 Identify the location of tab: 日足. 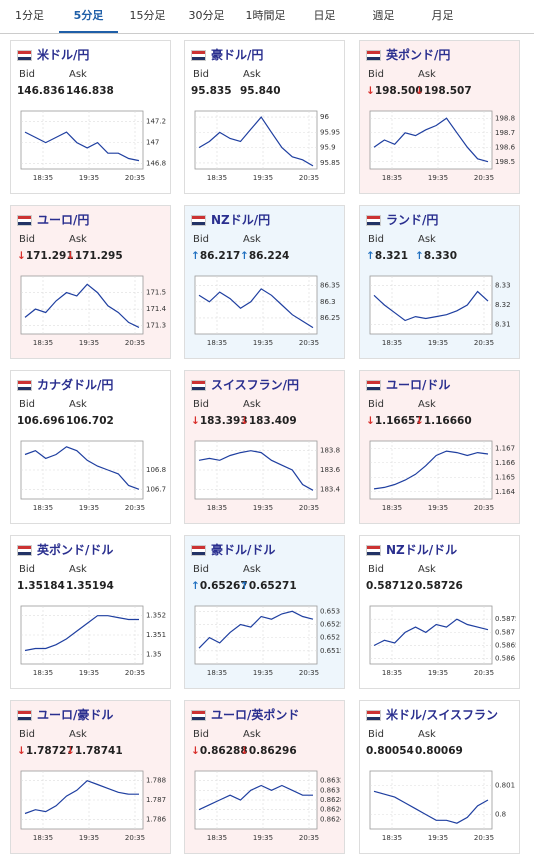
(324, 15).